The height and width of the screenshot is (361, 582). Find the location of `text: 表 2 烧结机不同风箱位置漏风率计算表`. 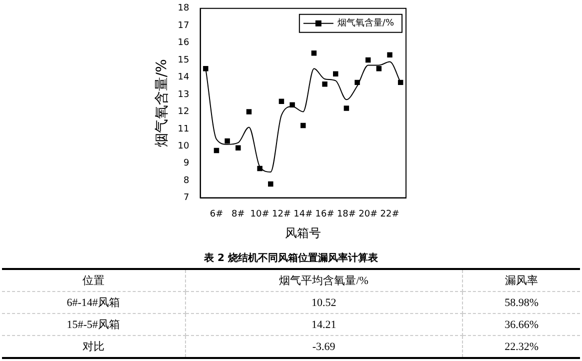

text: 表 2 烧结机不同风箱位置漏风率计算表 is located at coordinates (291, 258).